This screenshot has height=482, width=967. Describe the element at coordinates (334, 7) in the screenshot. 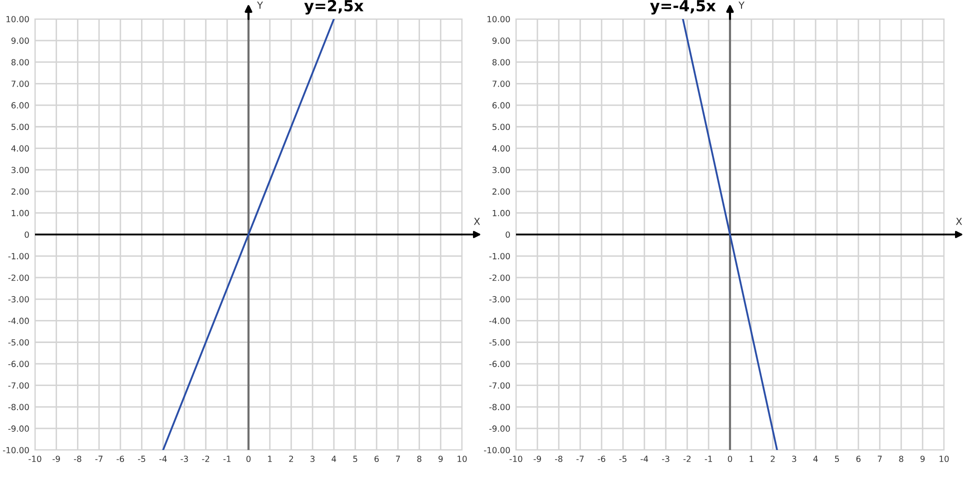

I see `chart-title: y=2,5x` at that location.